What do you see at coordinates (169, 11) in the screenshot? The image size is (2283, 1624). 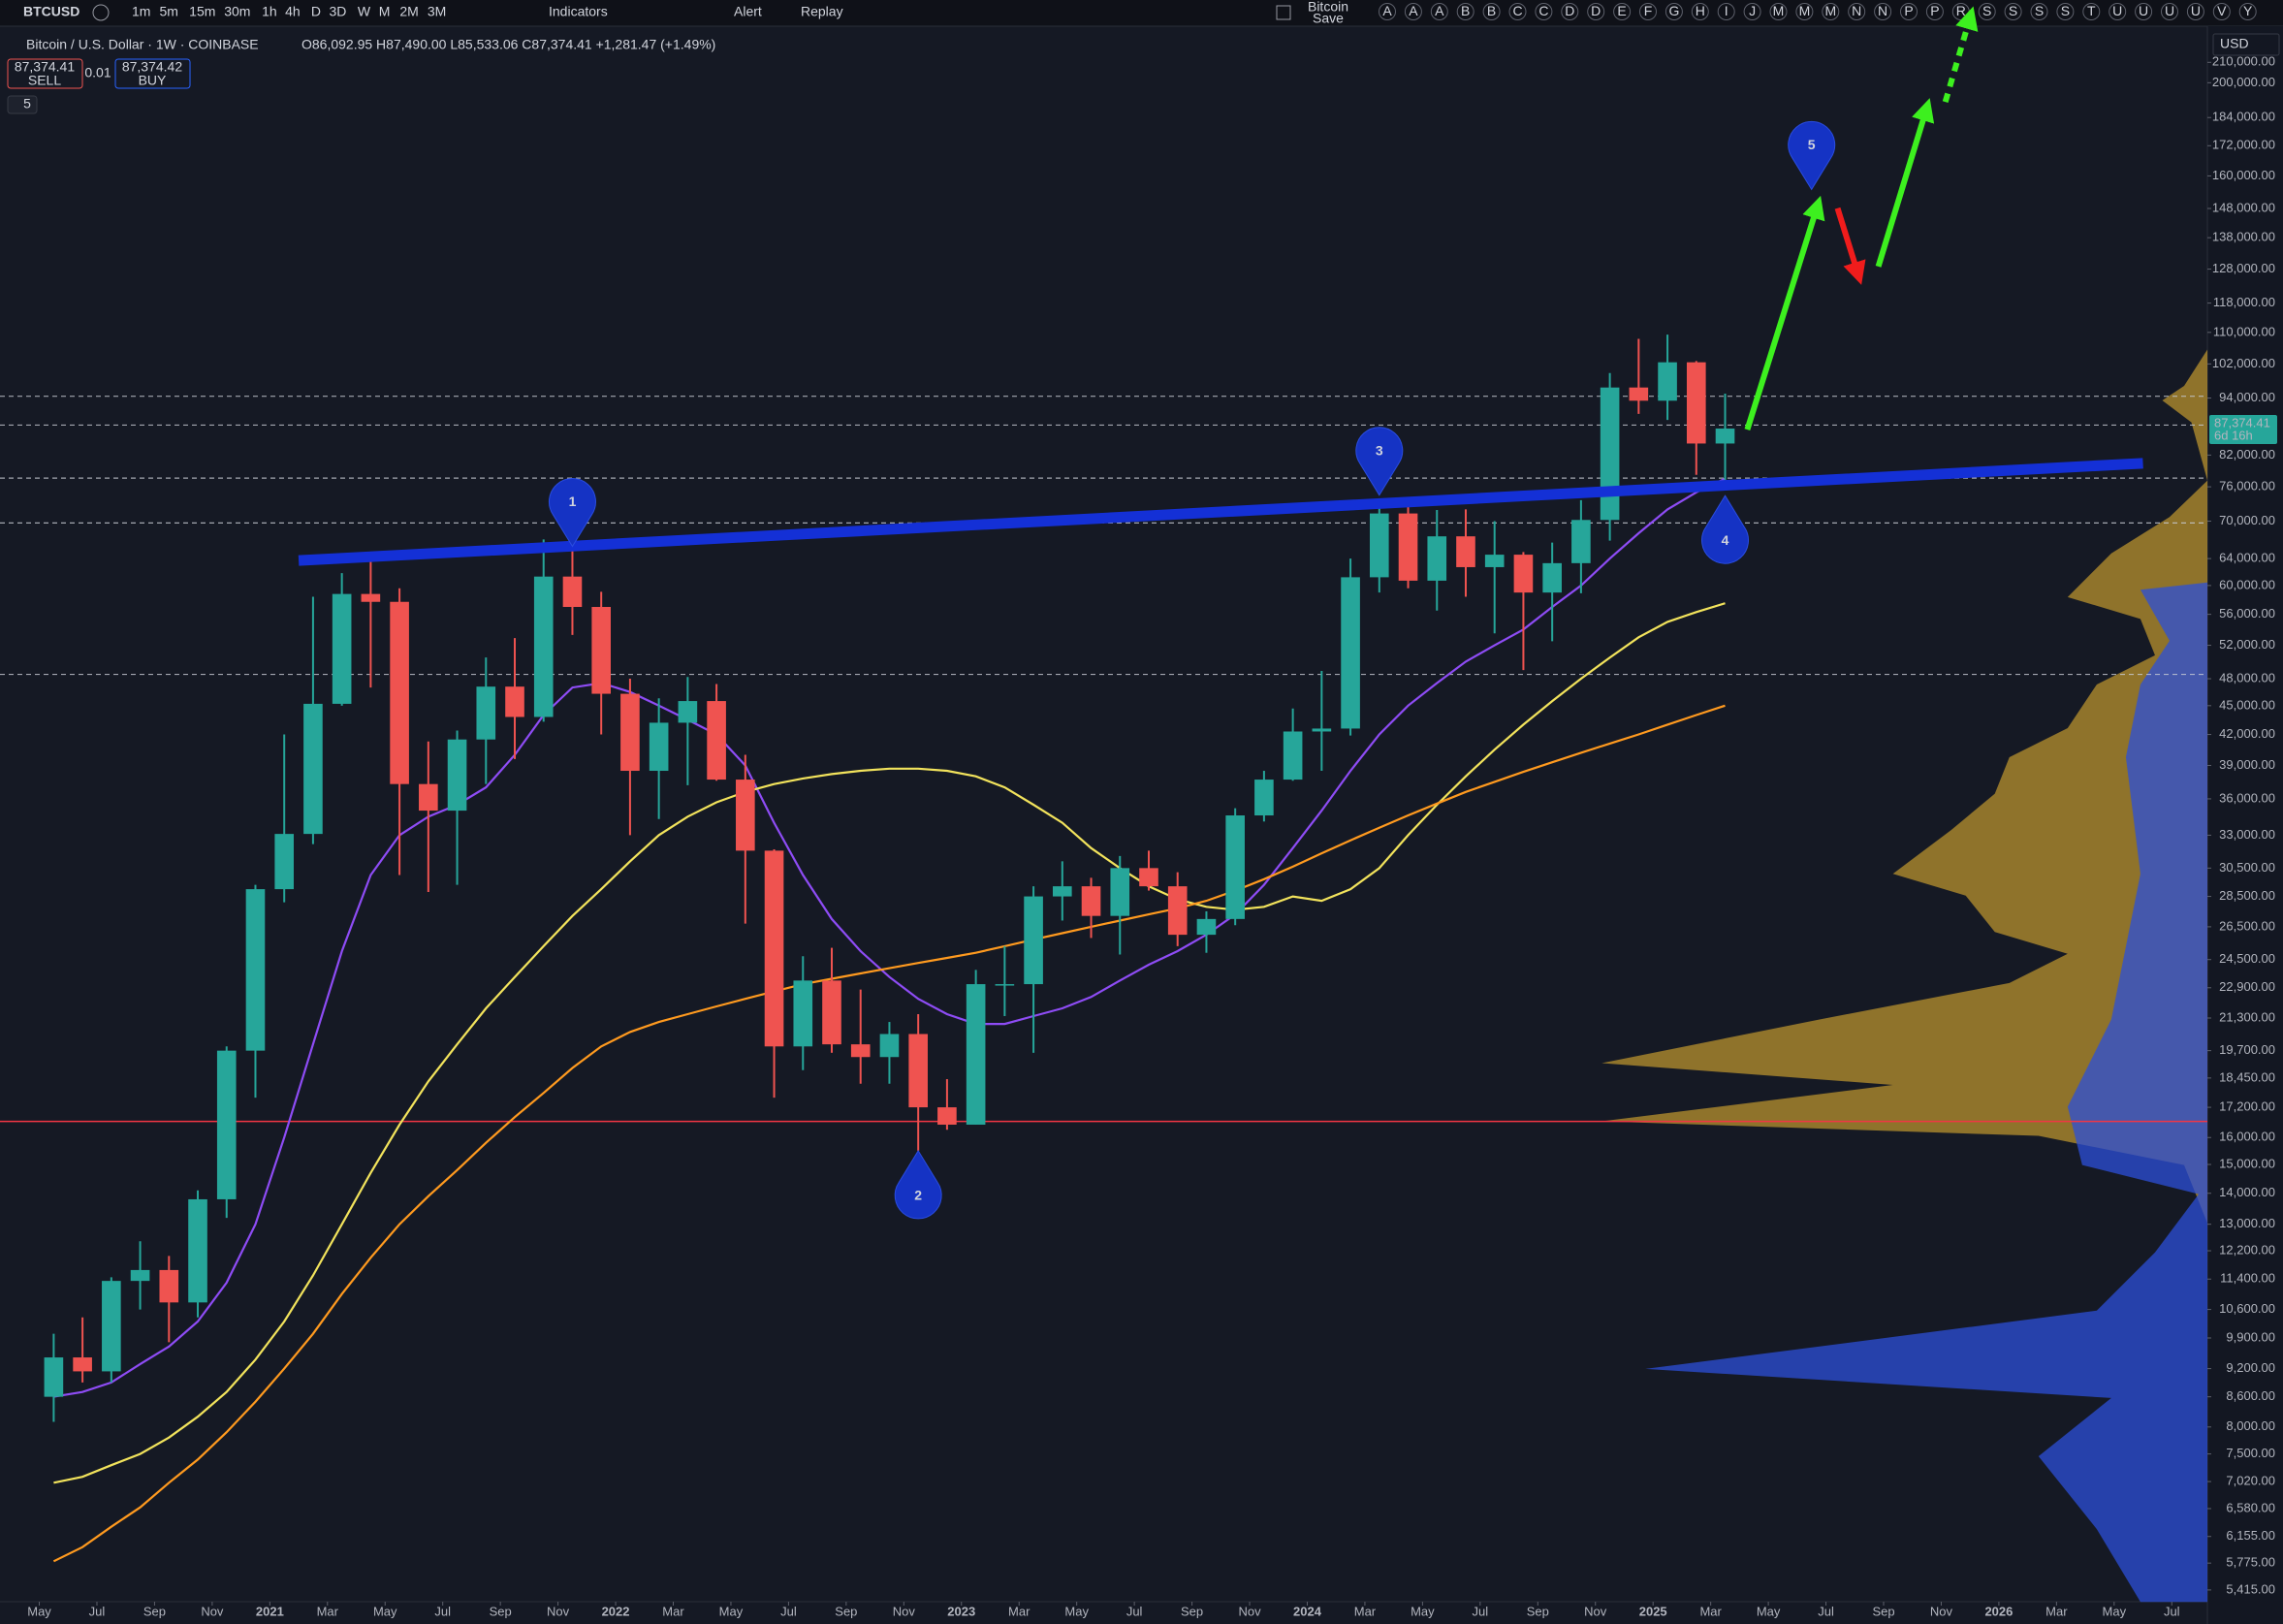 I see `interval-button: 5m` at bounding box center [169, 11].